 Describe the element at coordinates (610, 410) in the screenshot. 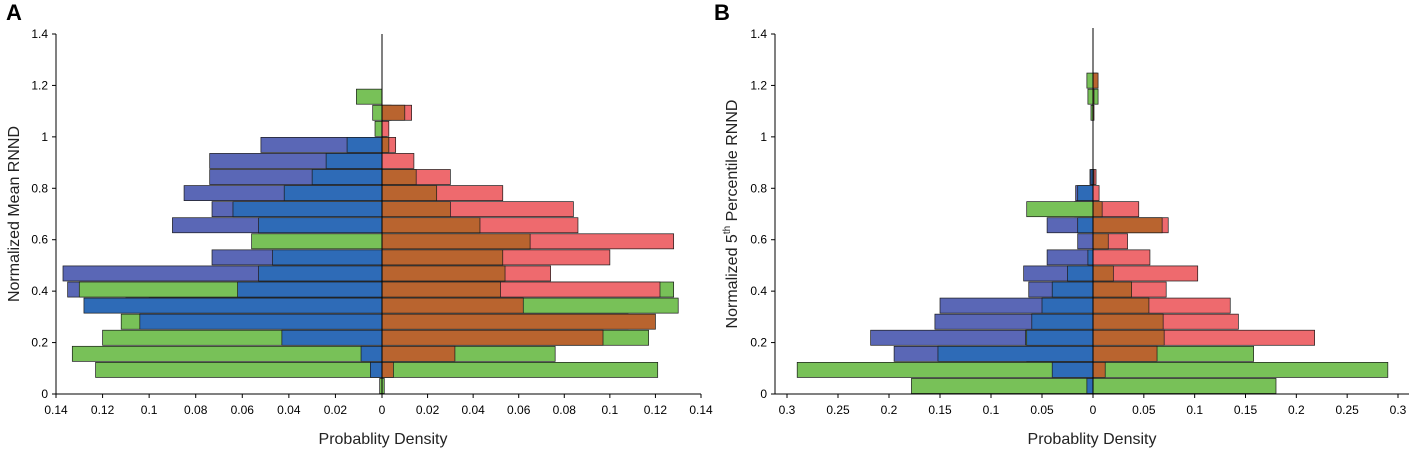

I see `panel-a-x-tick-right-4-label: 0.1` at that location.